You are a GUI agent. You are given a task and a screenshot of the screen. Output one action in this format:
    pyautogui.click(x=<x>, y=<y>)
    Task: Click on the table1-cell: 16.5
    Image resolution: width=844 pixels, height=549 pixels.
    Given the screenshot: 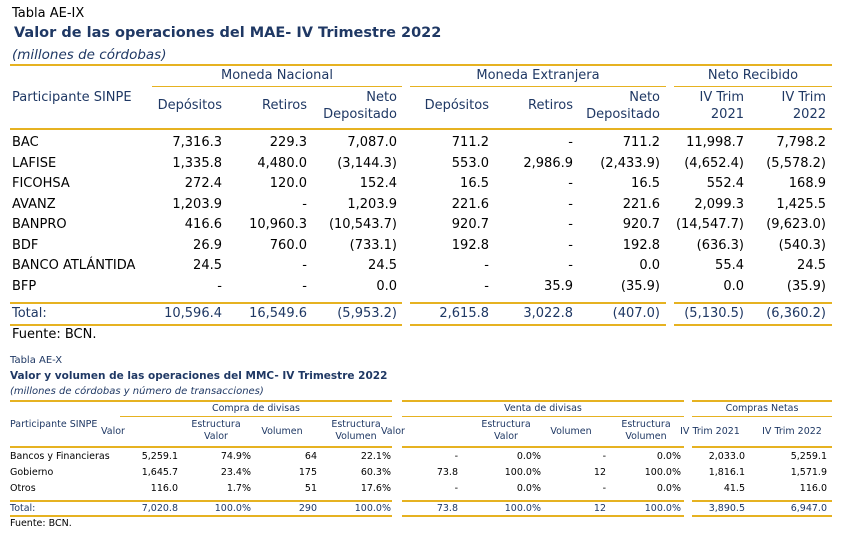 What is the action you would take?
    pyautogui.click(x=645, y=183)
    